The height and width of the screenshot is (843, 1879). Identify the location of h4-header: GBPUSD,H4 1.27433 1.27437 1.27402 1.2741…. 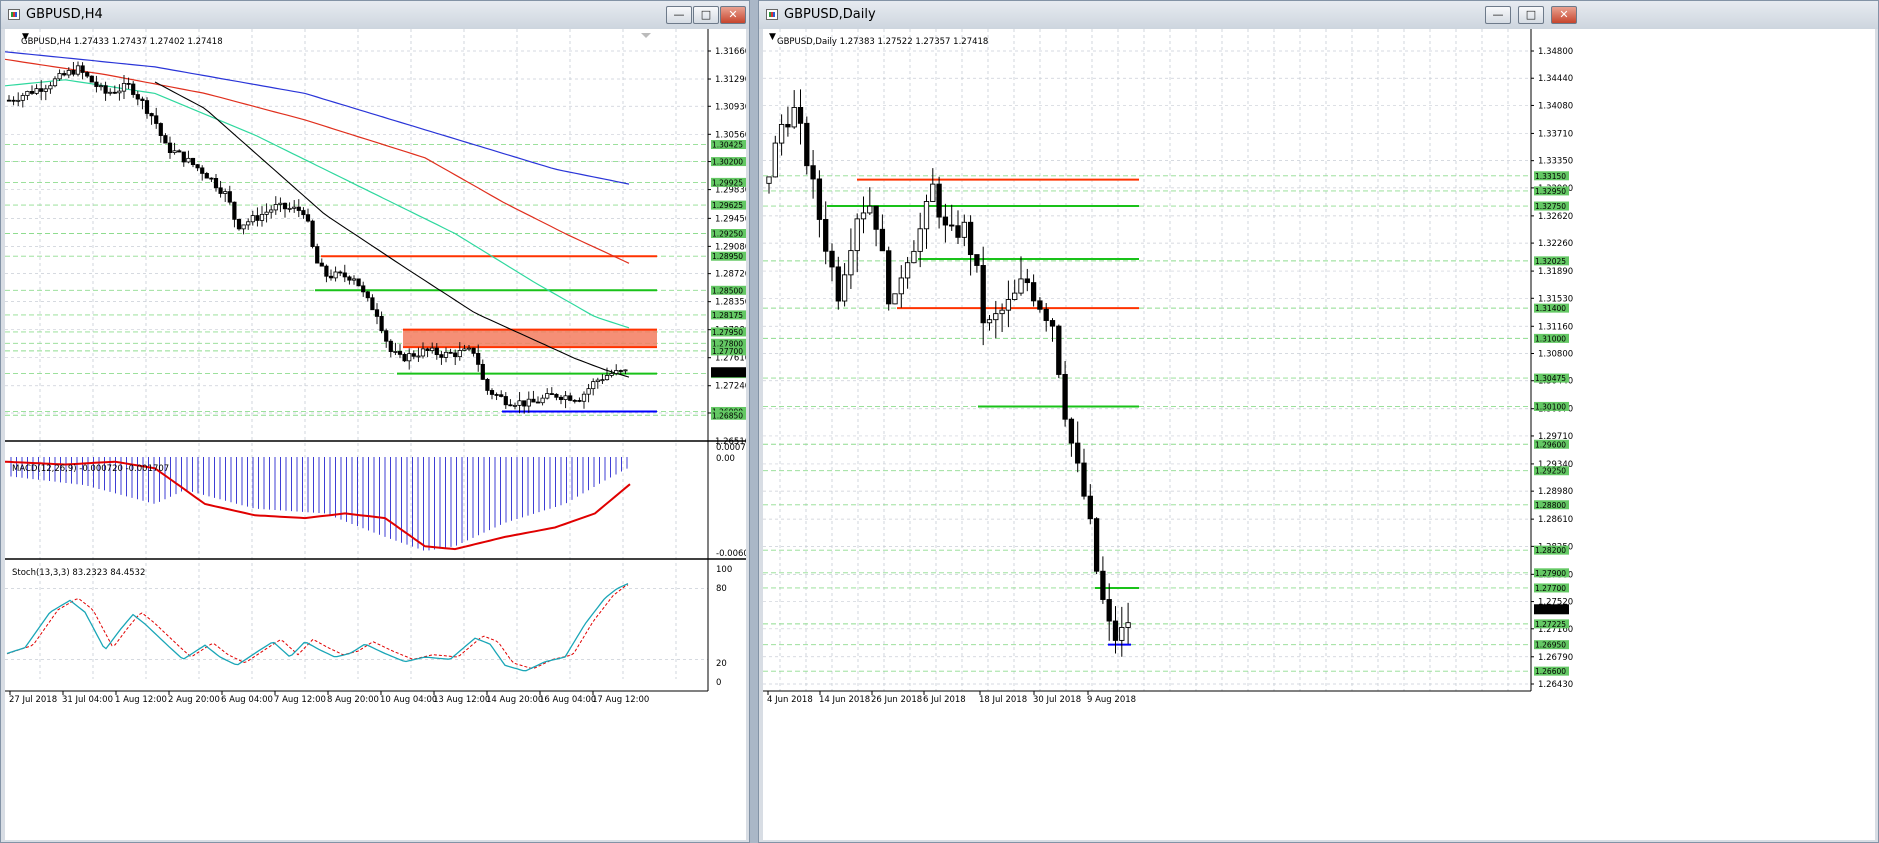
(122, 42).